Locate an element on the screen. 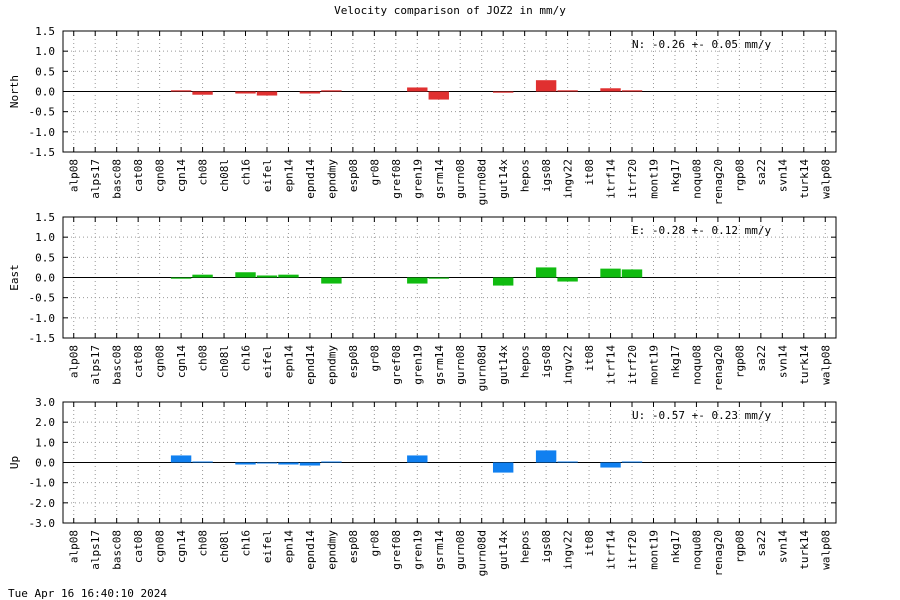 The height and width of the screenshot is (600, 900). y-axis-label: Up is located at coordinates (14, 462).